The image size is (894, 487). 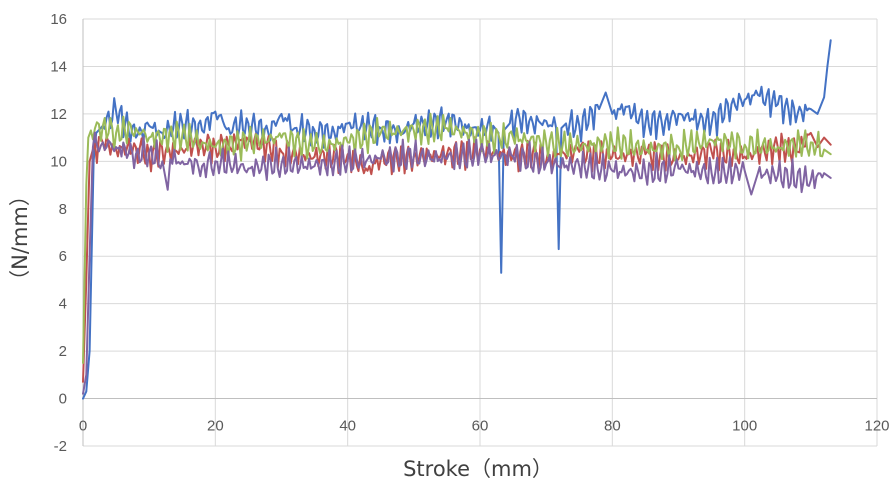 I want to click on x-tick-label: 120, so click(x=876, y=426).